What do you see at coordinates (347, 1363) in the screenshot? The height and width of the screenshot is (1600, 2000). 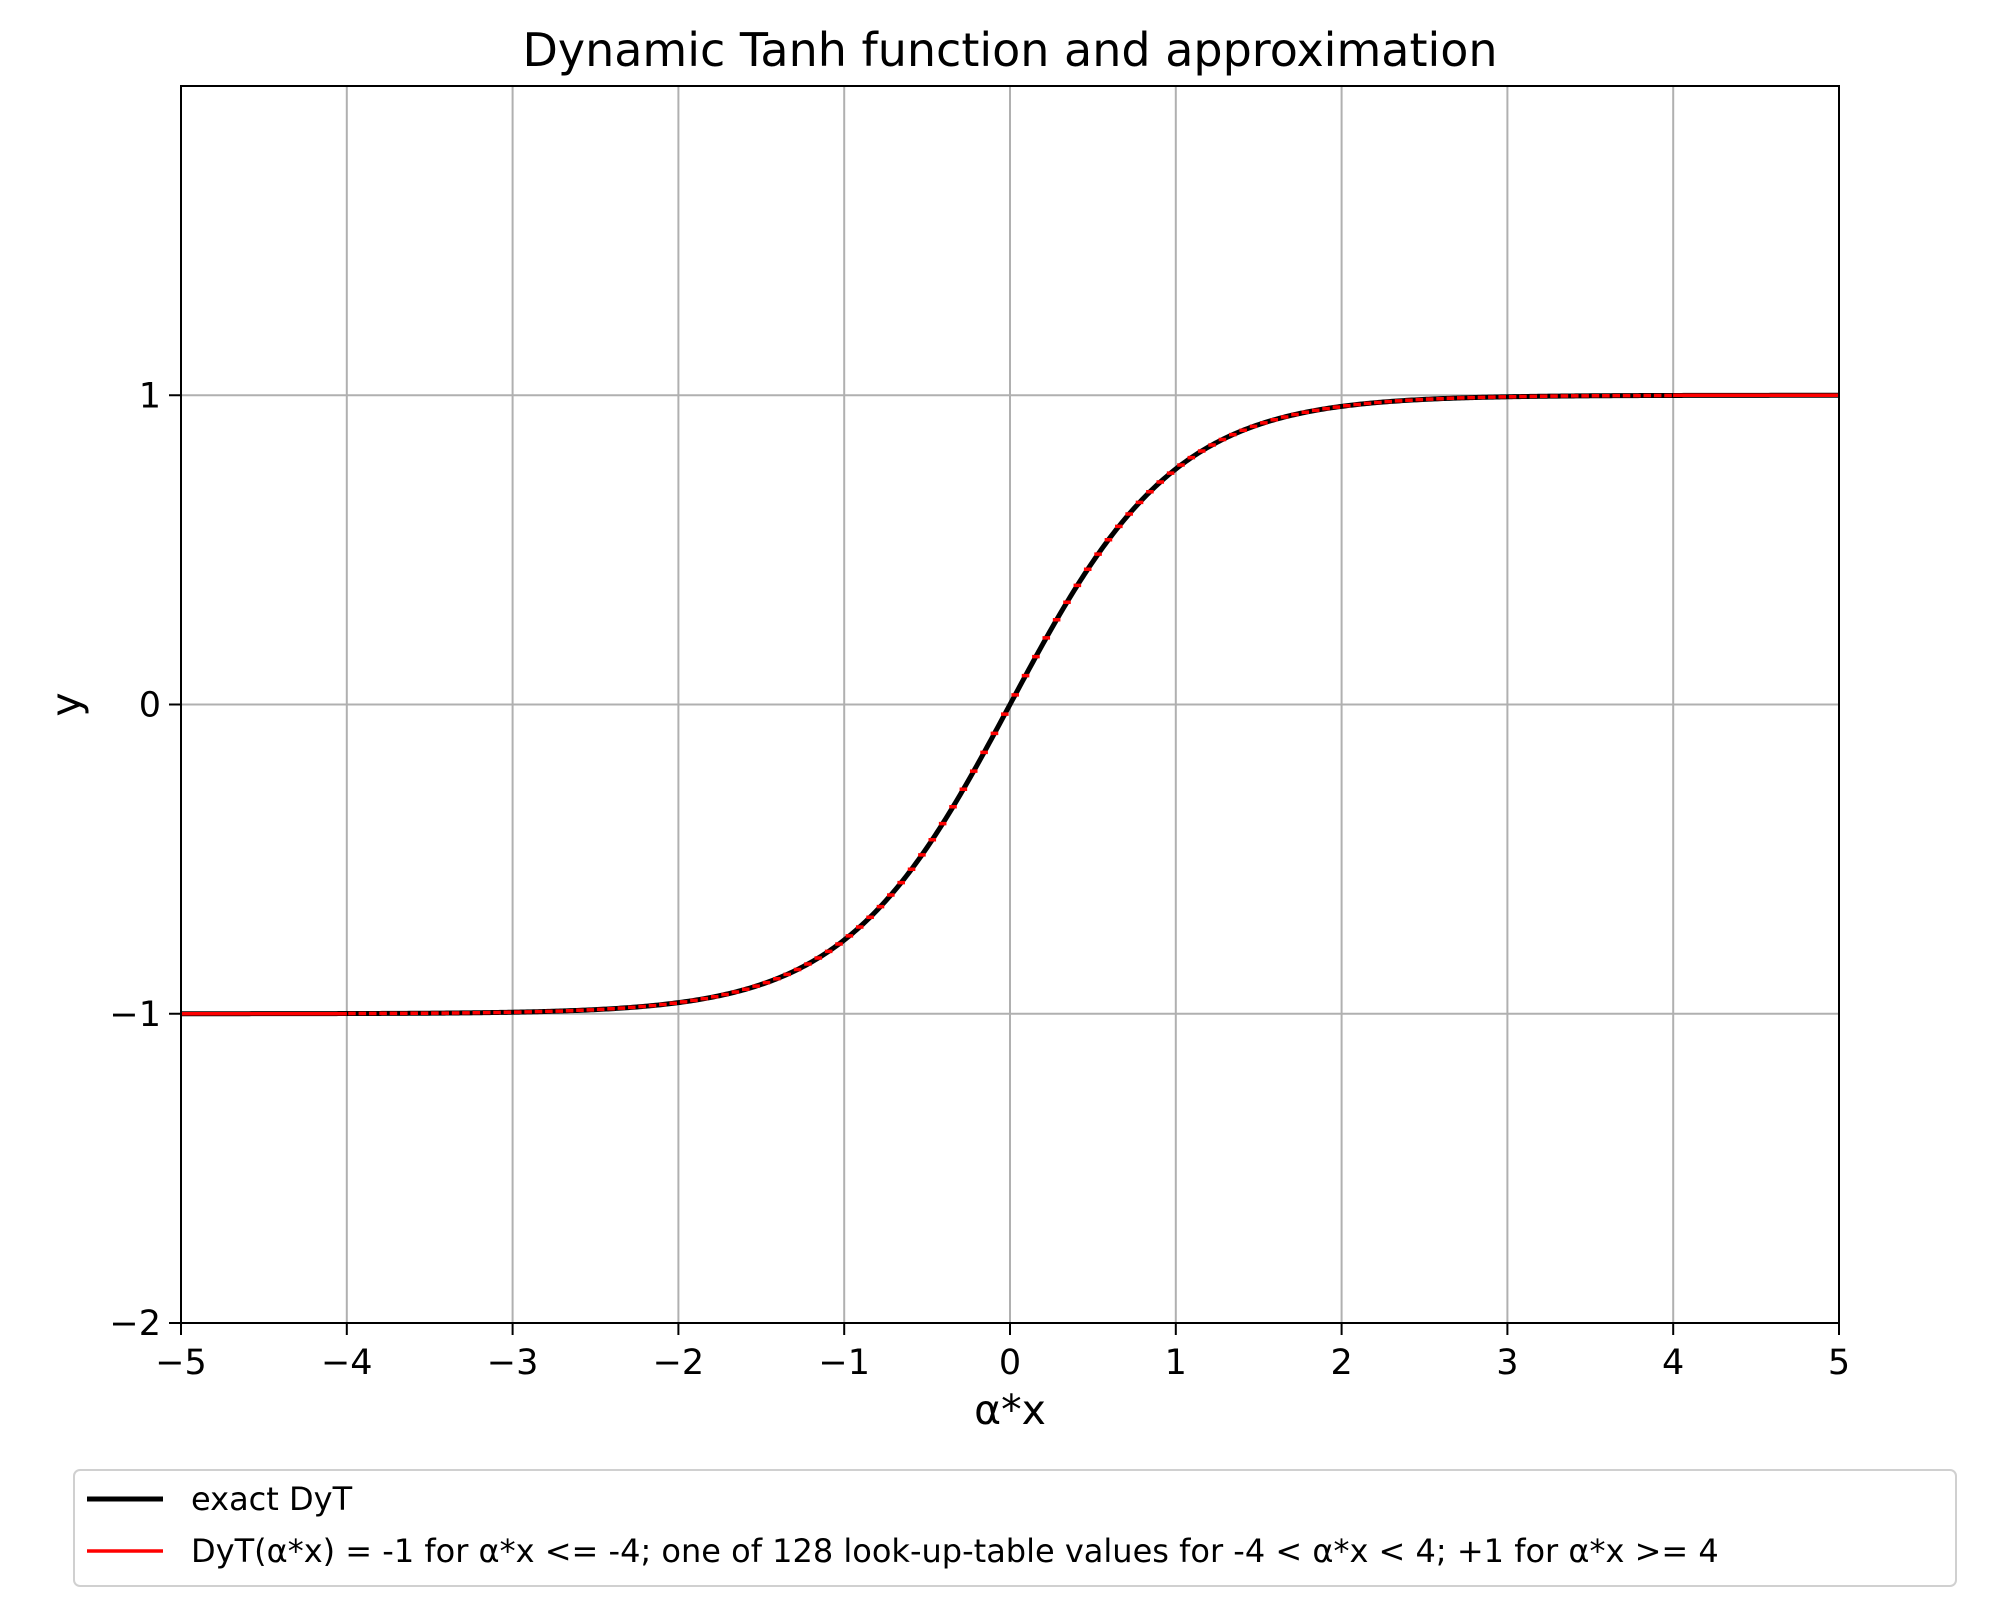 I see `x-tick-label: −4` at bounding box center [347, 1363].